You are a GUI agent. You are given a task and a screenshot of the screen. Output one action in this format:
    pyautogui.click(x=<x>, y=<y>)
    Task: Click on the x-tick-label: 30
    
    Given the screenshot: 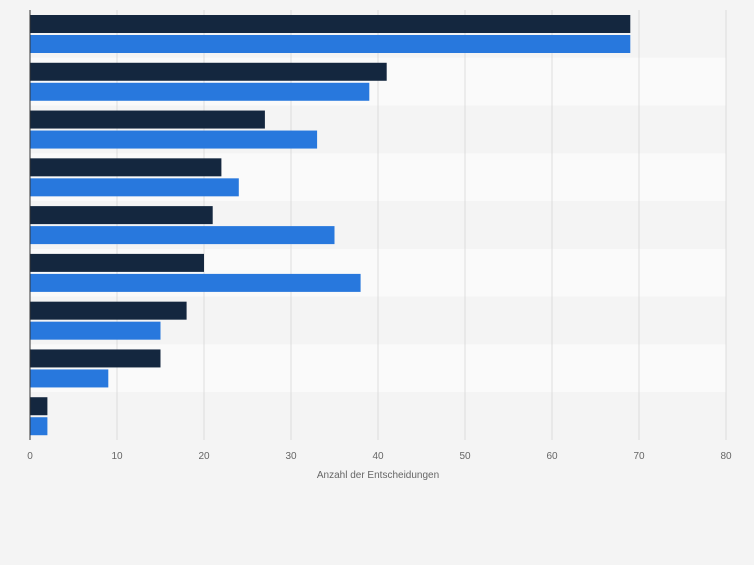 What is the action you would take?
    pyautogui.click(x=291, y=456)
    